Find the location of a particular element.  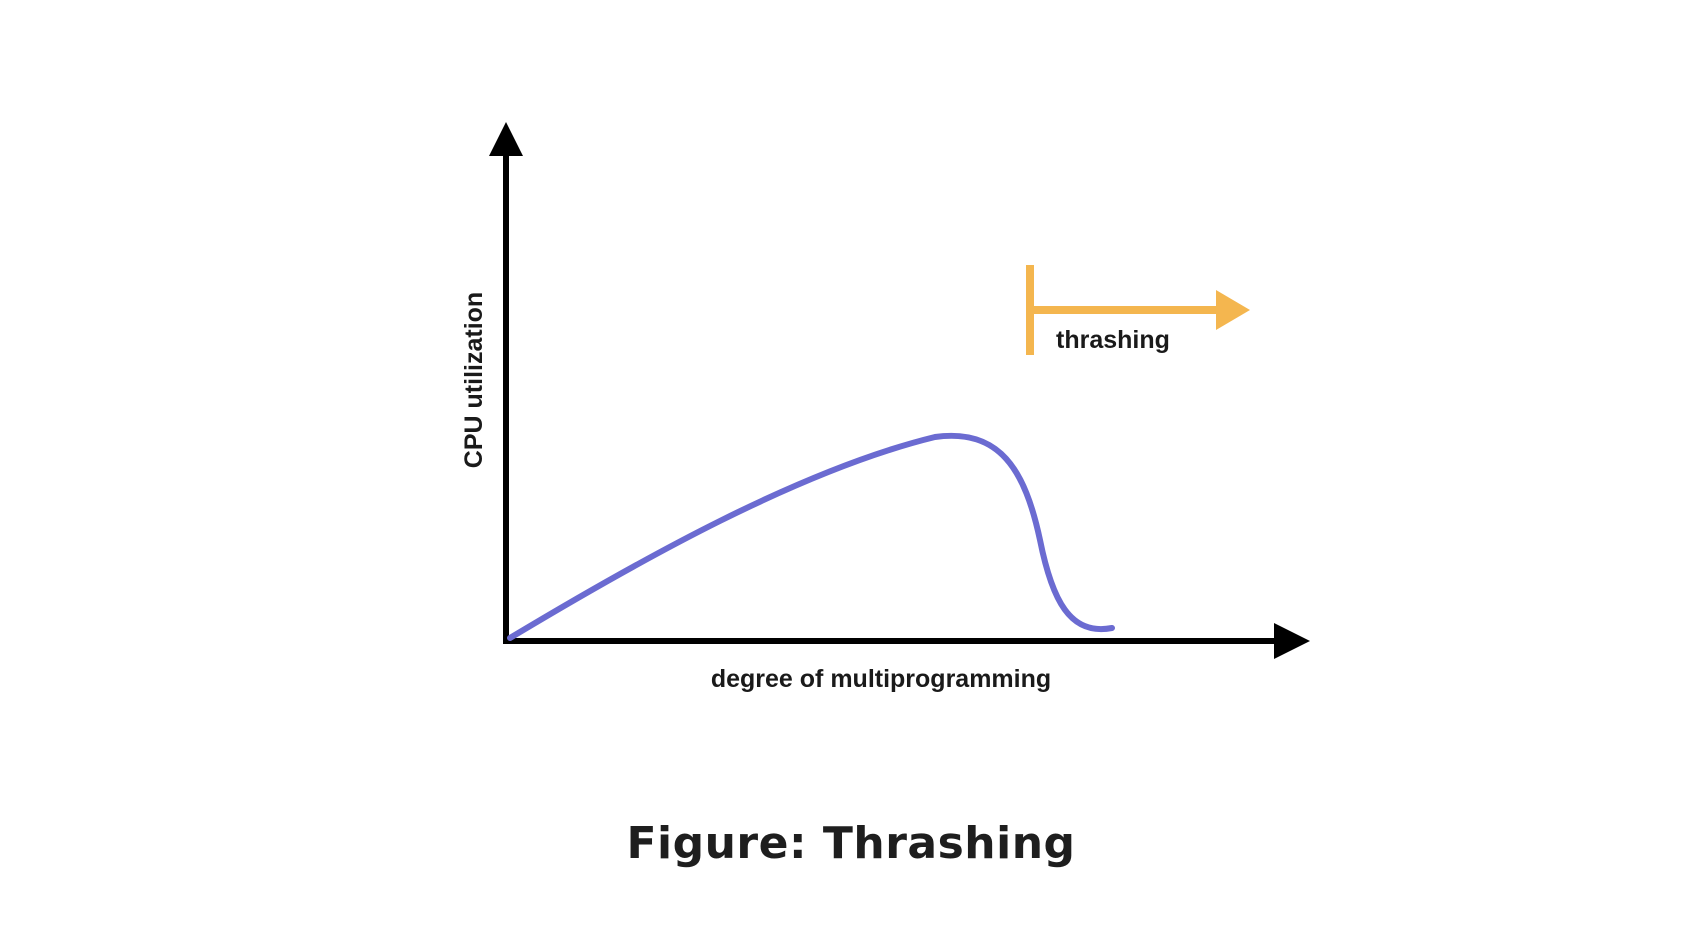

y-axis-label: CPU utilization is located at coordinates (474, 380).